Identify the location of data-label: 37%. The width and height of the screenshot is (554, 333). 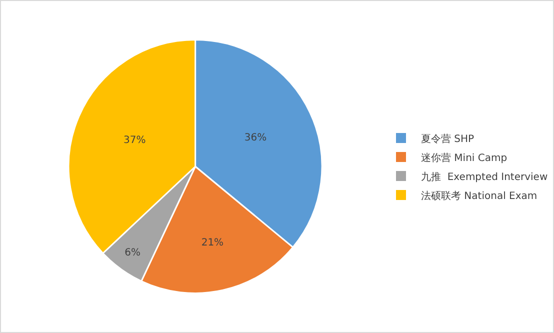
(135, 140).